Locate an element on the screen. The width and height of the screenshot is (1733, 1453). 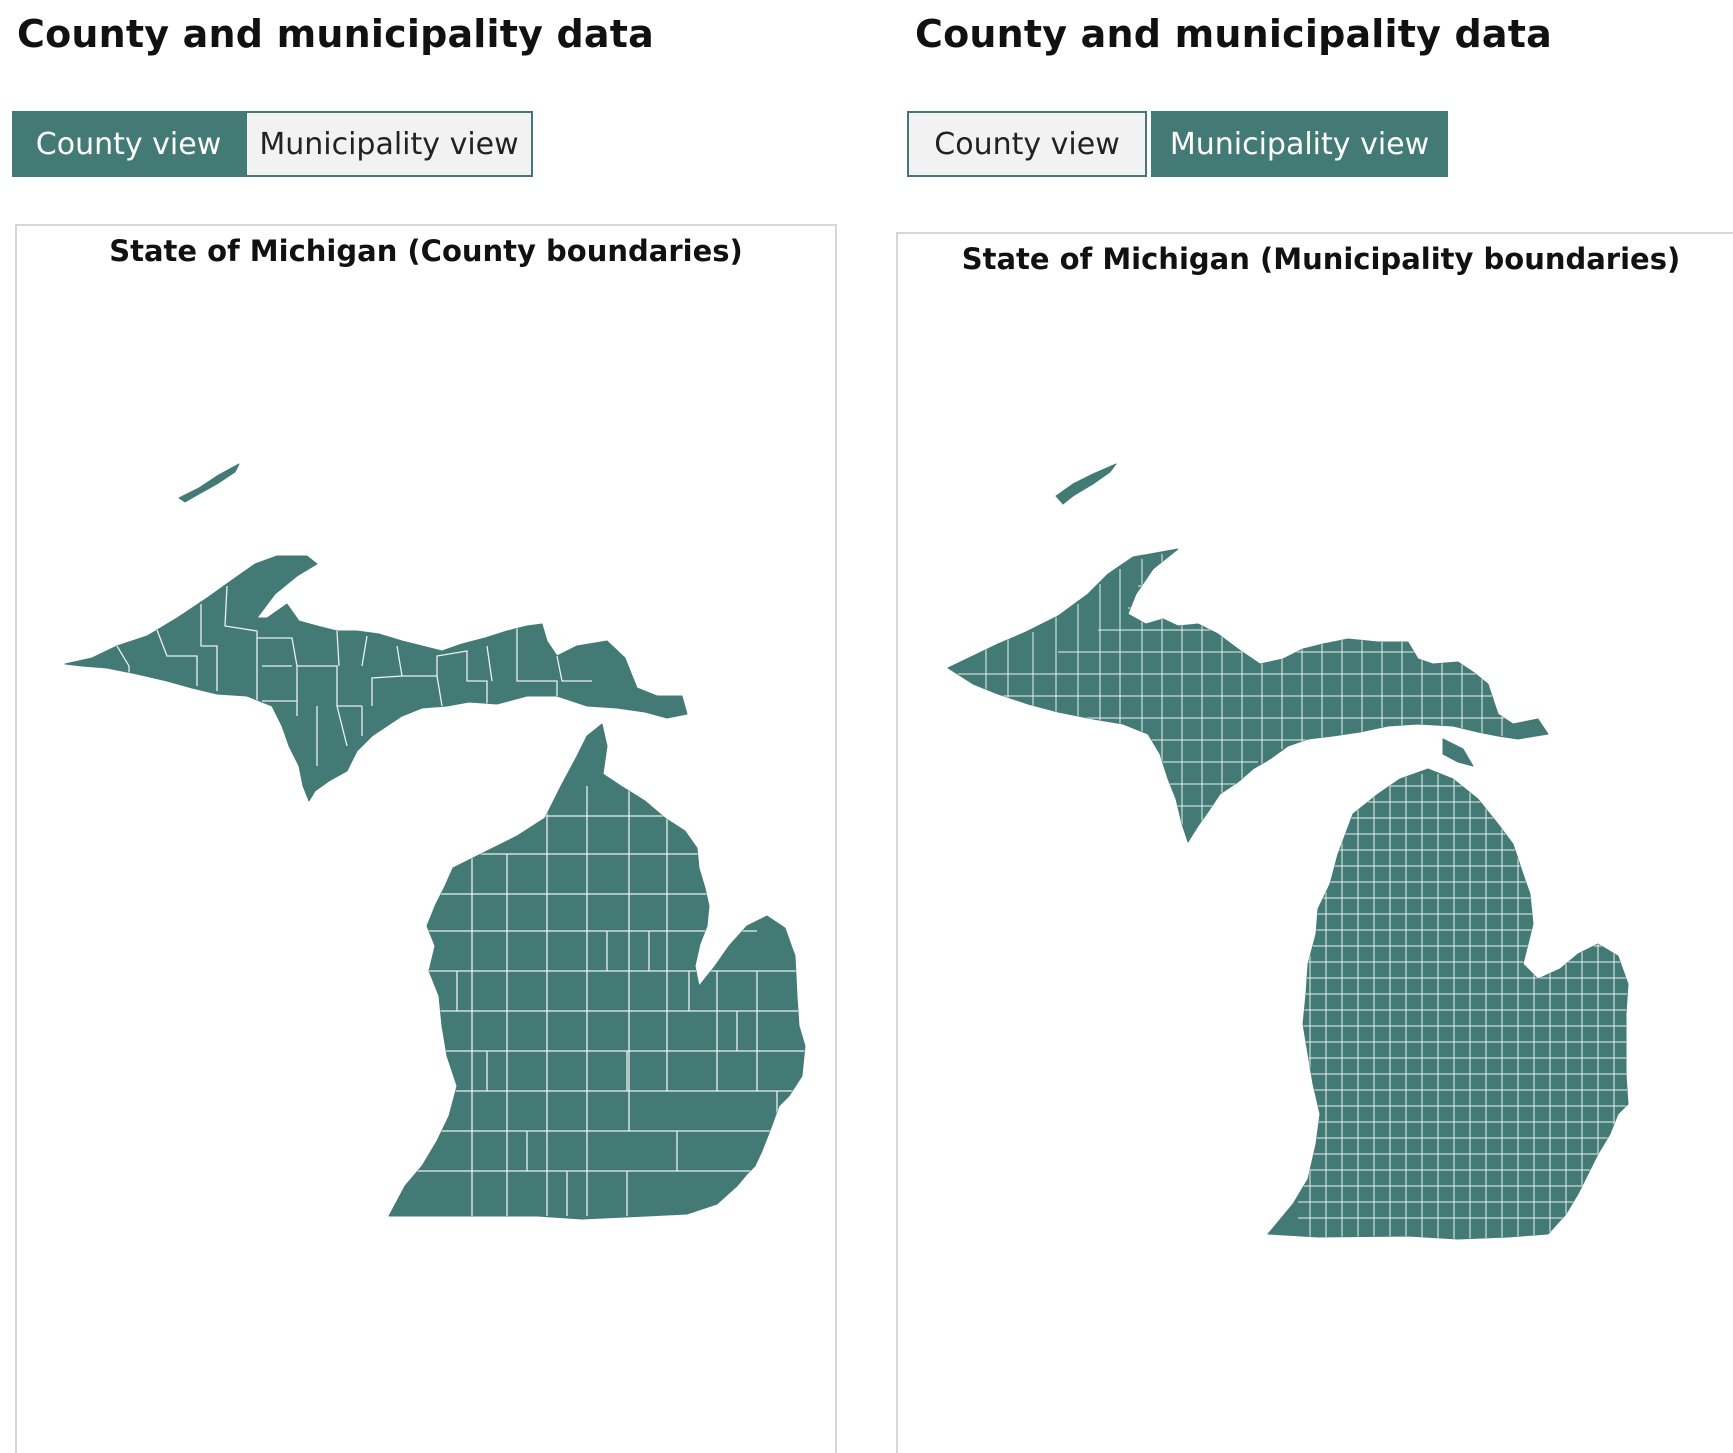
island is located at coordinates (1458, 752).